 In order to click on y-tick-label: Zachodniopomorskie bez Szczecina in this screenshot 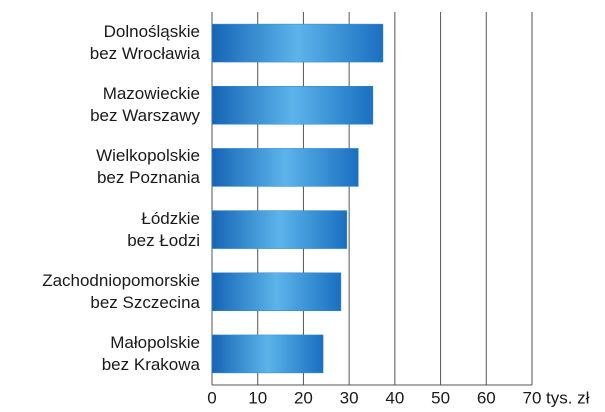, I will do `click(121, 291)`.